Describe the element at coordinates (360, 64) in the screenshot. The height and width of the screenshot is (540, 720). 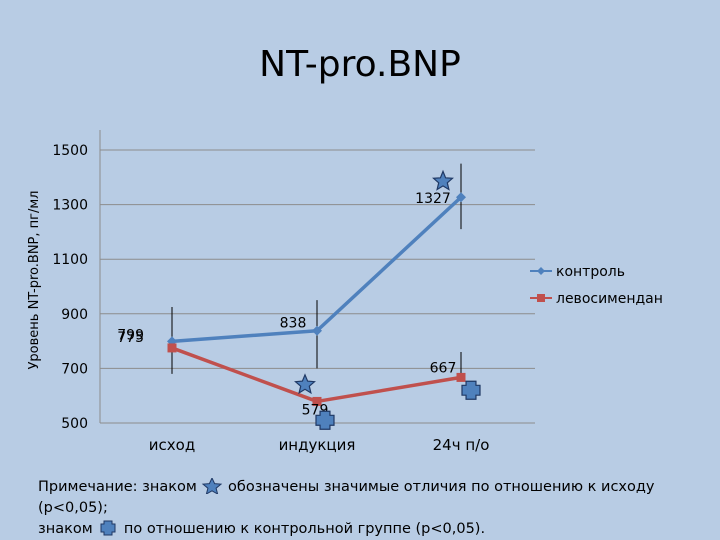
I see `chart-title: NT-pro.BNP` at that location.